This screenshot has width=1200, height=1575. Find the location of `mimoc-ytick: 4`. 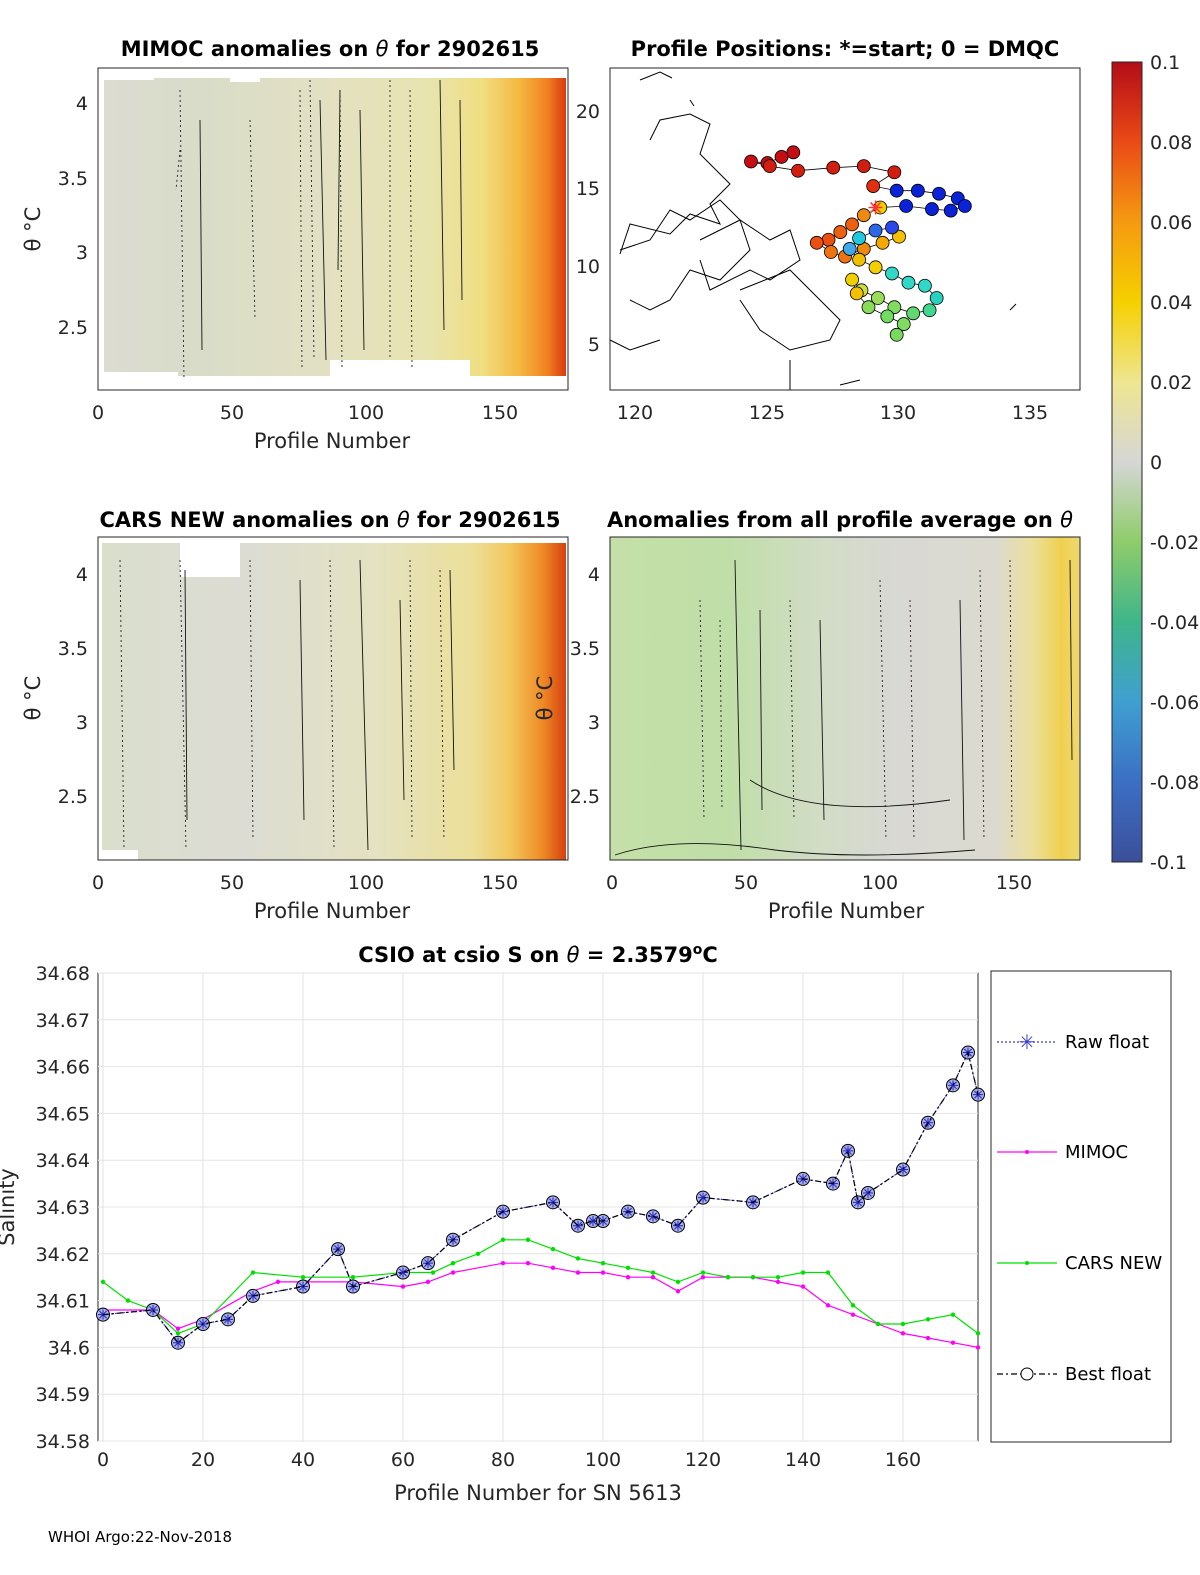

mimoc-ytick: 4 is located at coordinates (82, 104).